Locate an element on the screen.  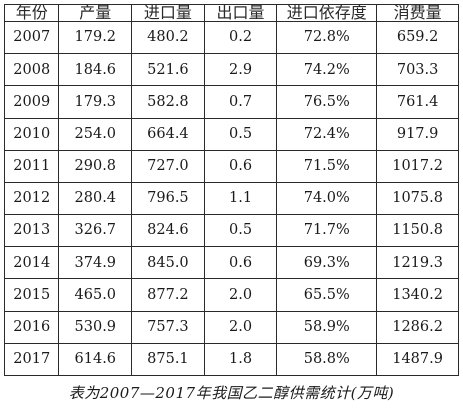
cell-import-dependence: 58.9% is located at coordinates (327, 327).